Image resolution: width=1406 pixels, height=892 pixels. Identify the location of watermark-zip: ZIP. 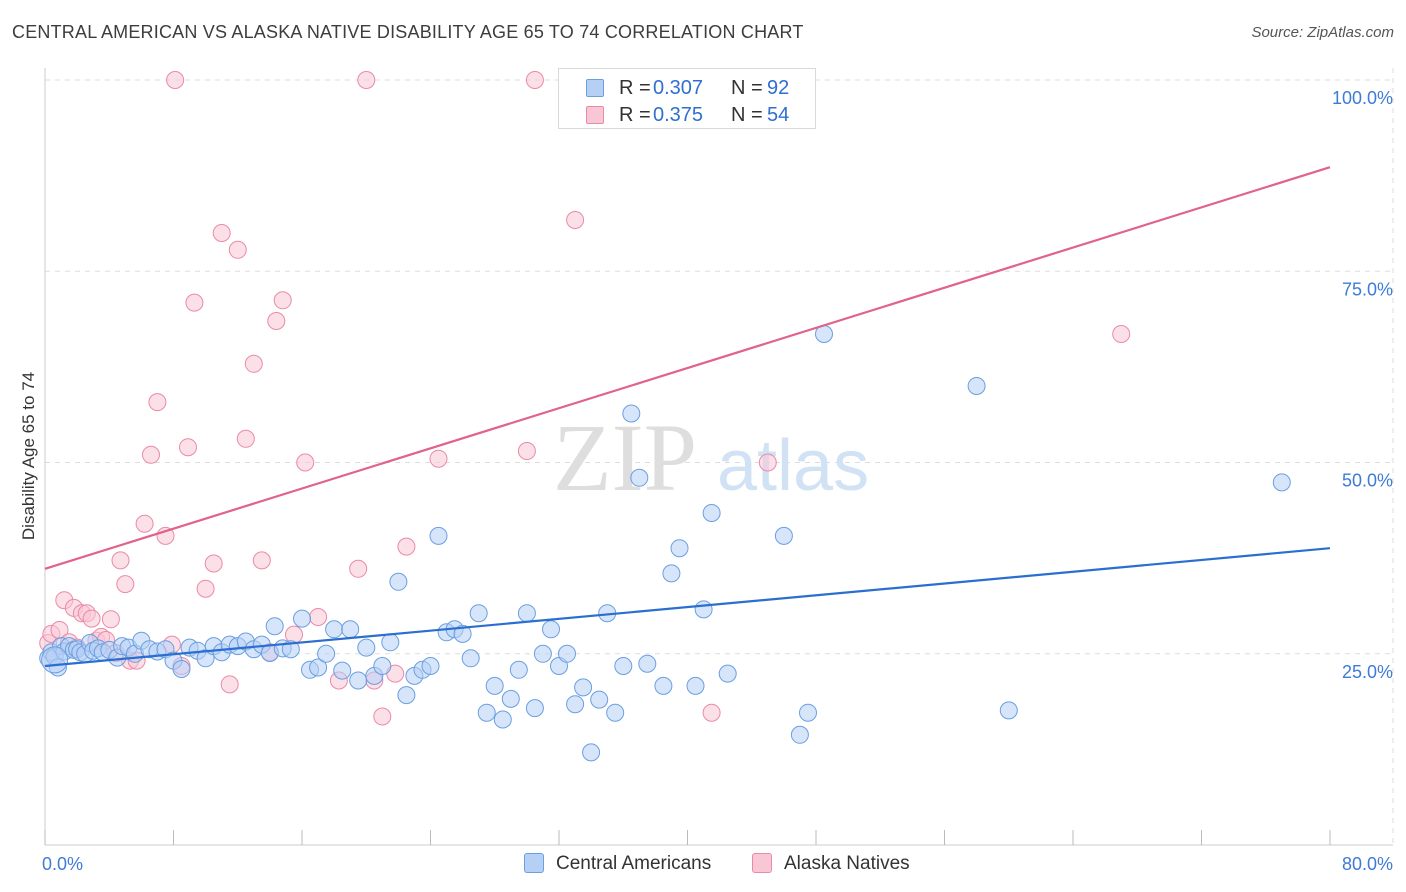
(625, 457).